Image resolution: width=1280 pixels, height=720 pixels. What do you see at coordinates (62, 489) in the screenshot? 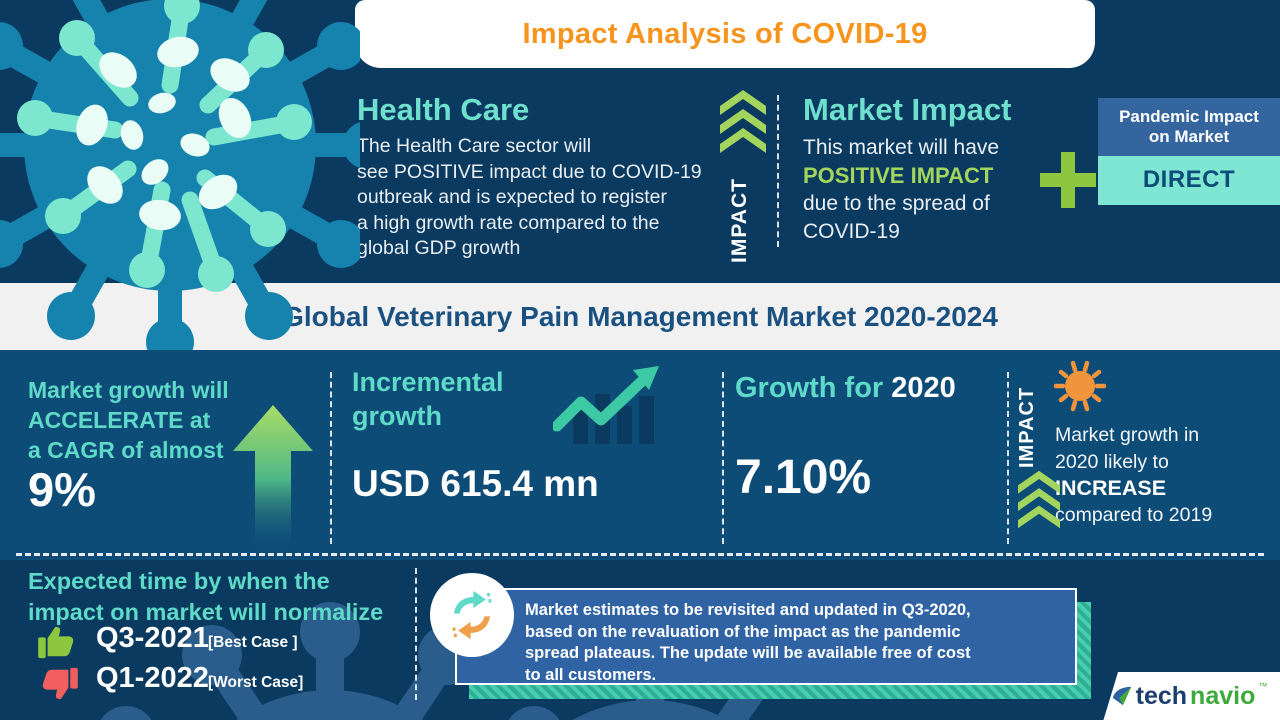
I see `cagr-value: 9%` at bounding box center [62, 489].